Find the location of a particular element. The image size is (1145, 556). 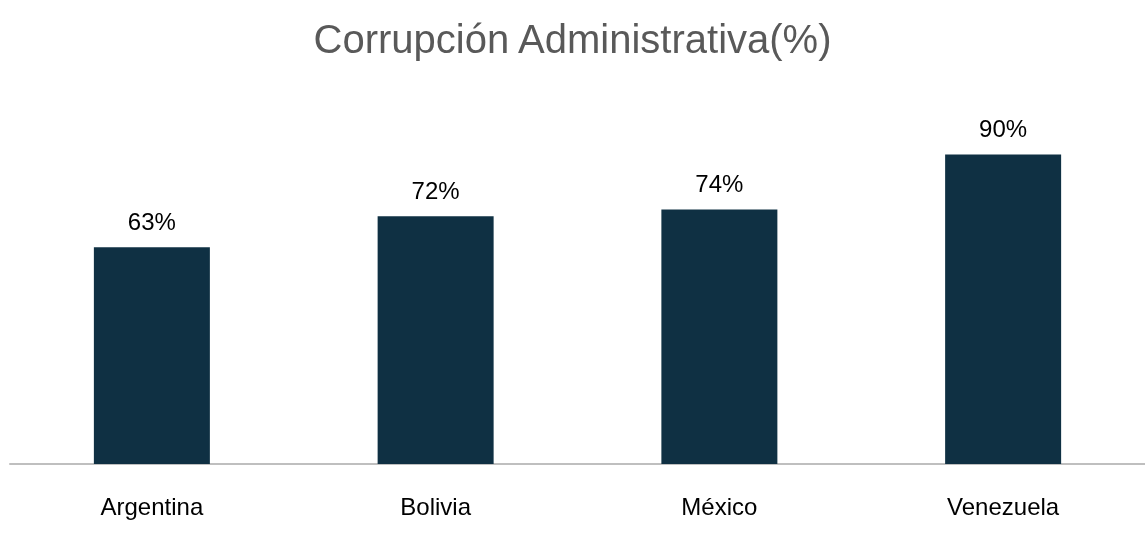

data-label: 90% is located at coordinates (1003, 128).